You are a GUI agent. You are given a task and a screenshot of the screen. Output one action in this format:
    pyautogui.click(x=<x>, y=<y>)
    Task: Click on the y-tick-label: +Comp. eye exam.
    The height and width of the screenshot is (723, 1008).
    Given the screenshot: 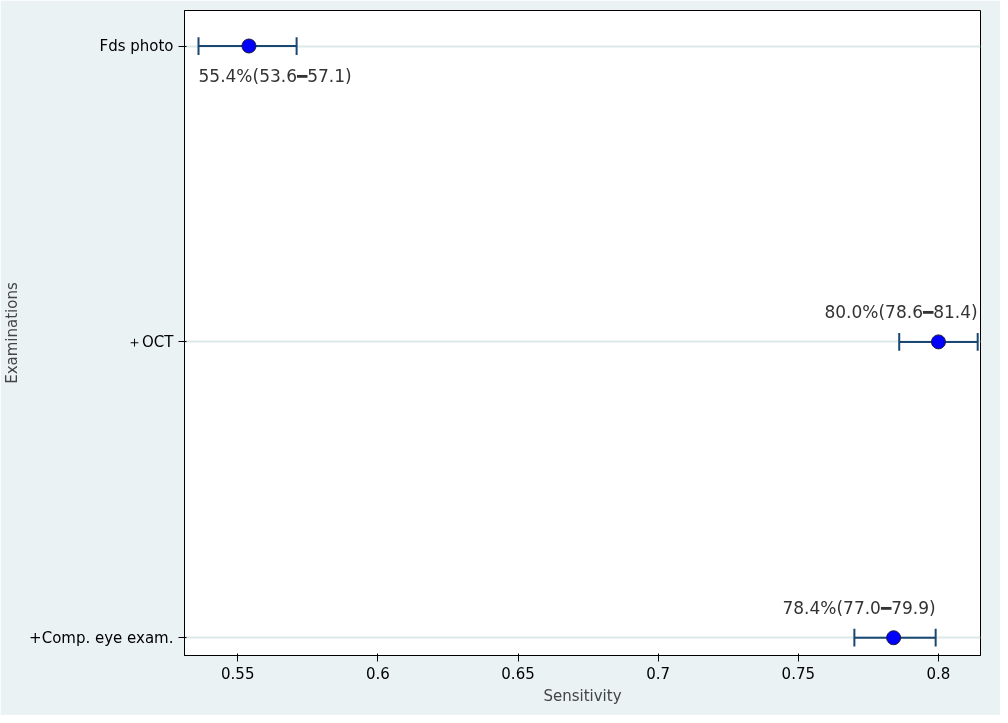 What is the action you would take?
    pyautogui.click(x=101, y=637)
    